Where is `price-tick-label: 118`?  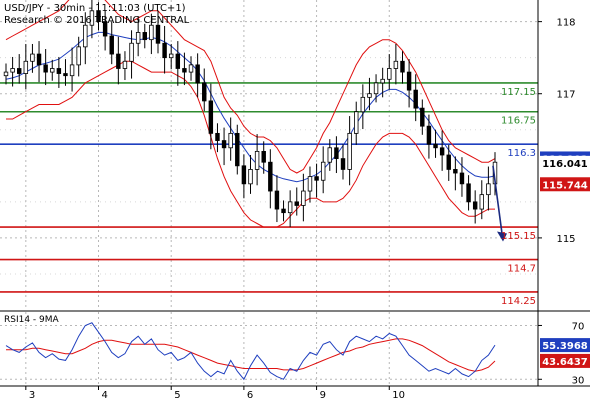 price-tick-label: 118 is located at coordinates (565, 23).